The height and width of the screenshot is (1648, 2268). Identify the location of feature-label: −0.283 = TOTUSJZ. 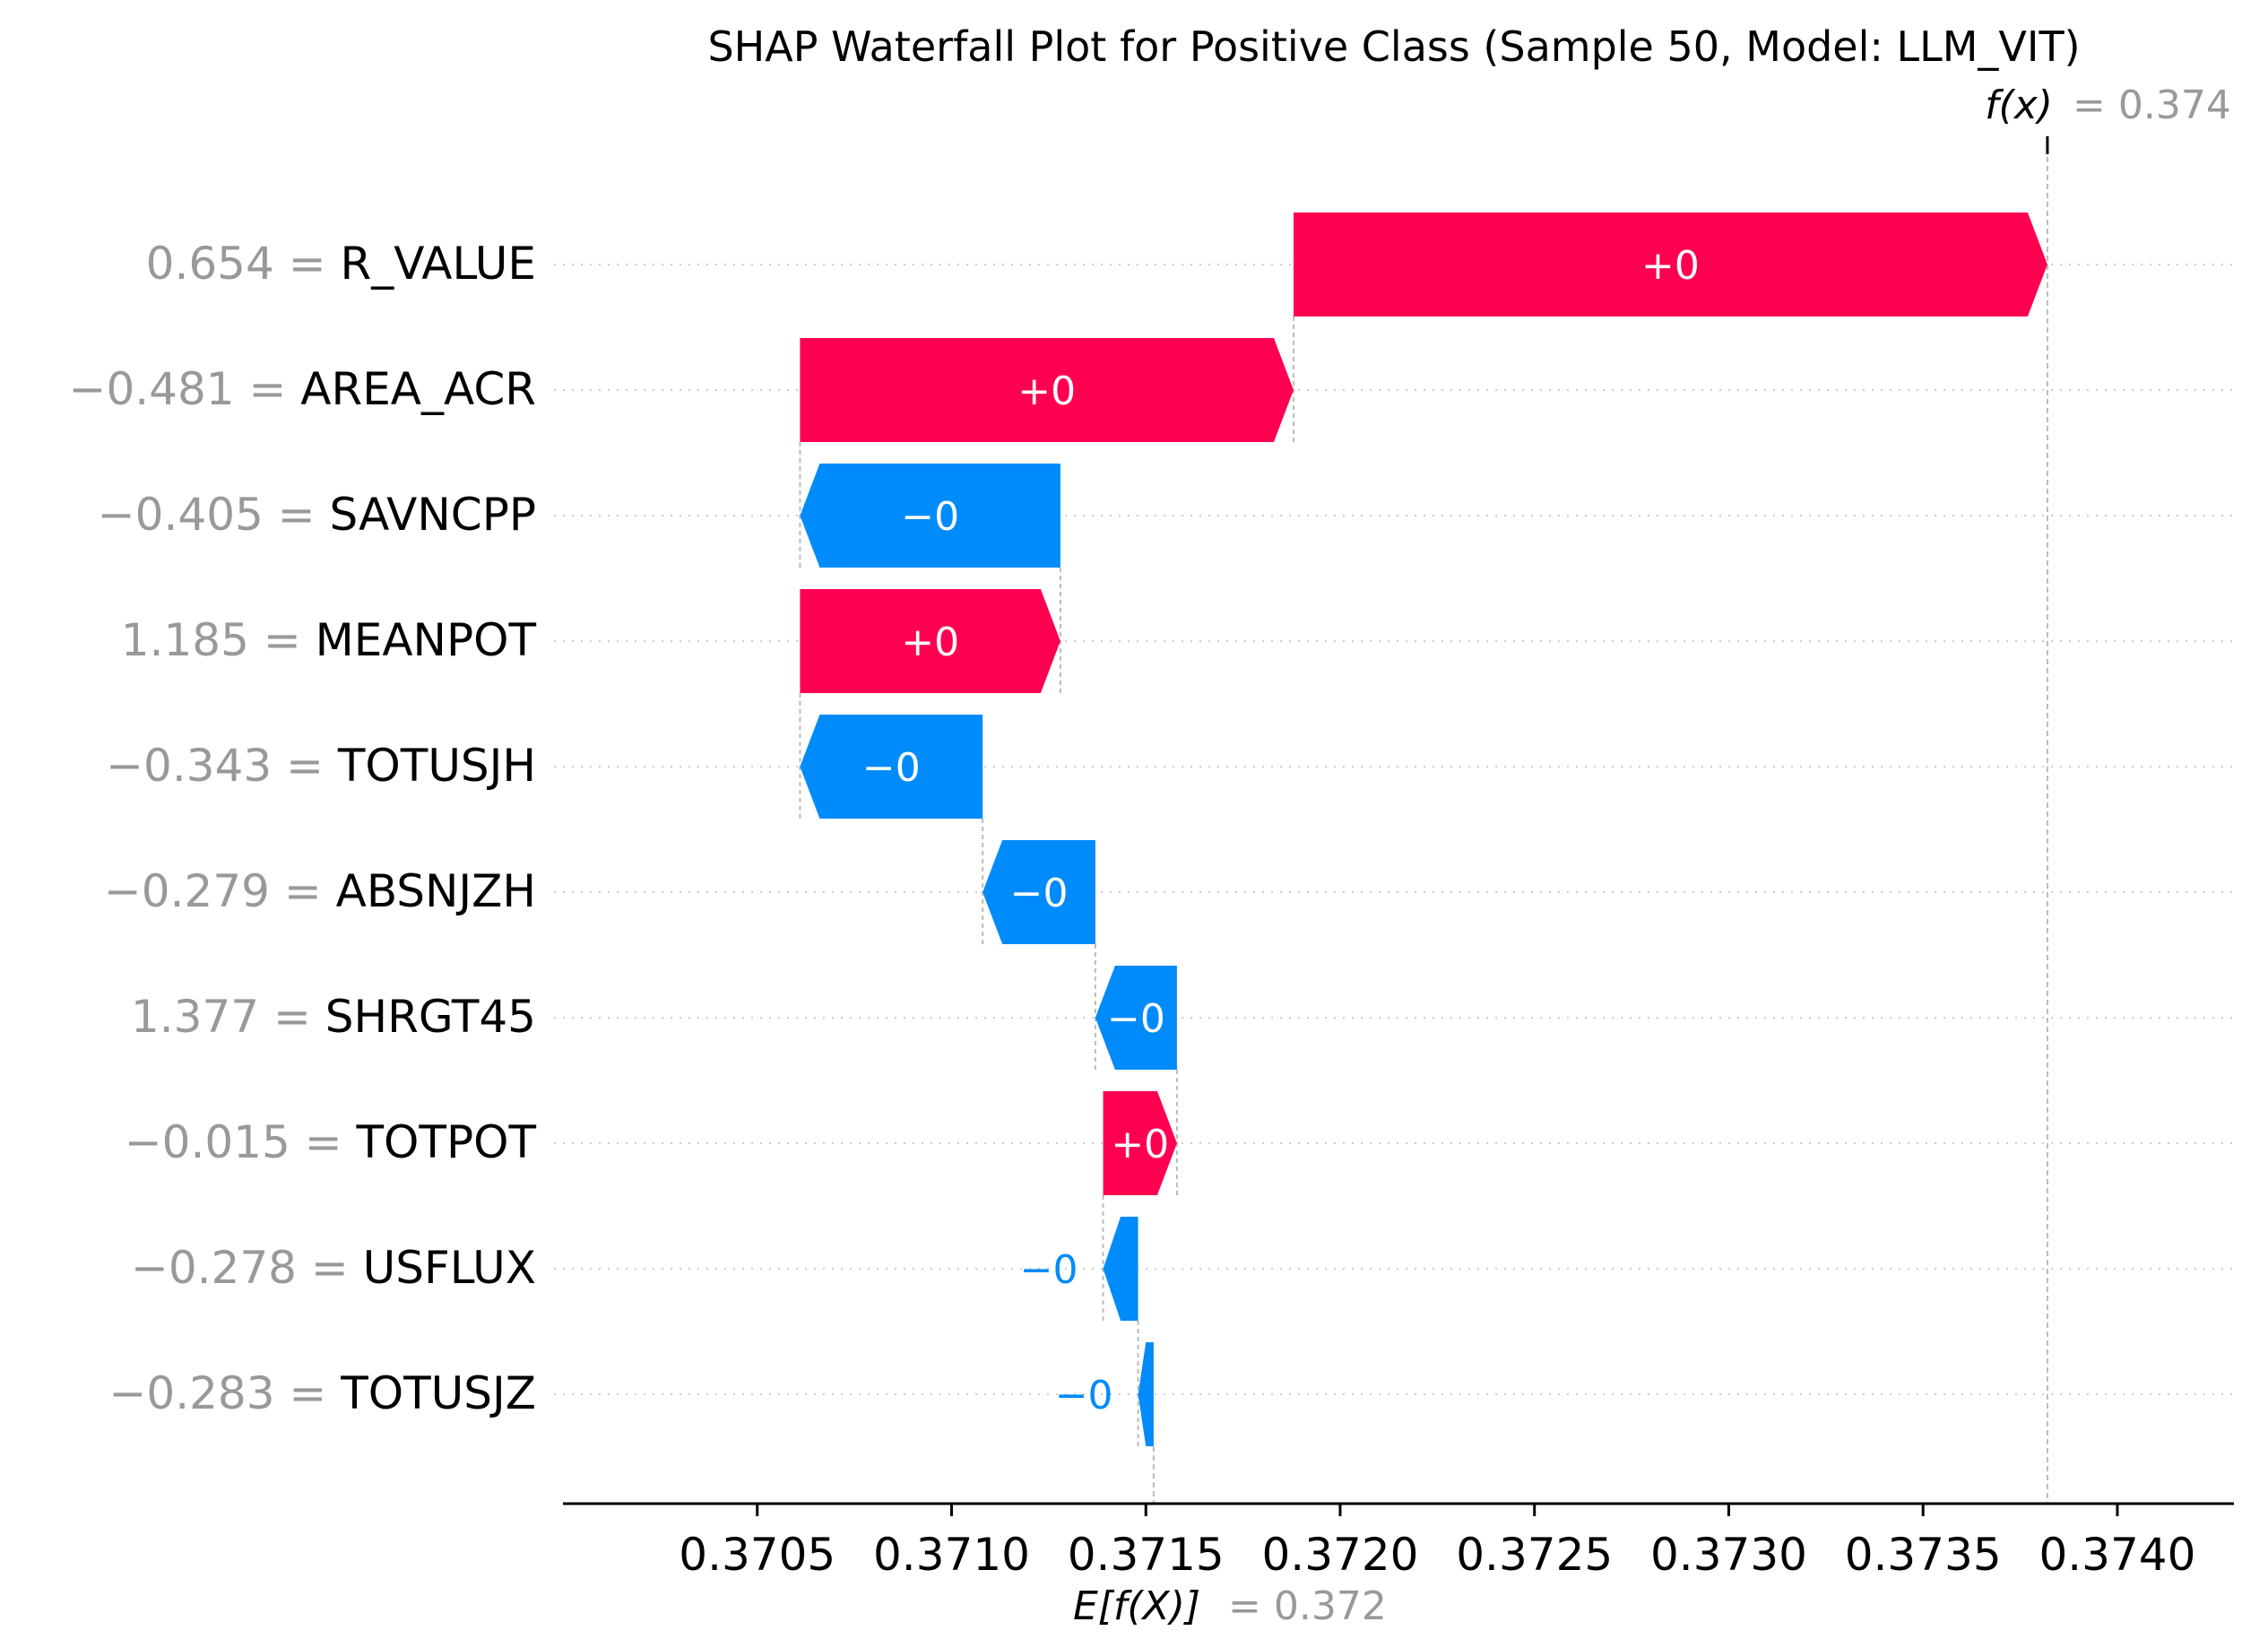
(323, 1393).